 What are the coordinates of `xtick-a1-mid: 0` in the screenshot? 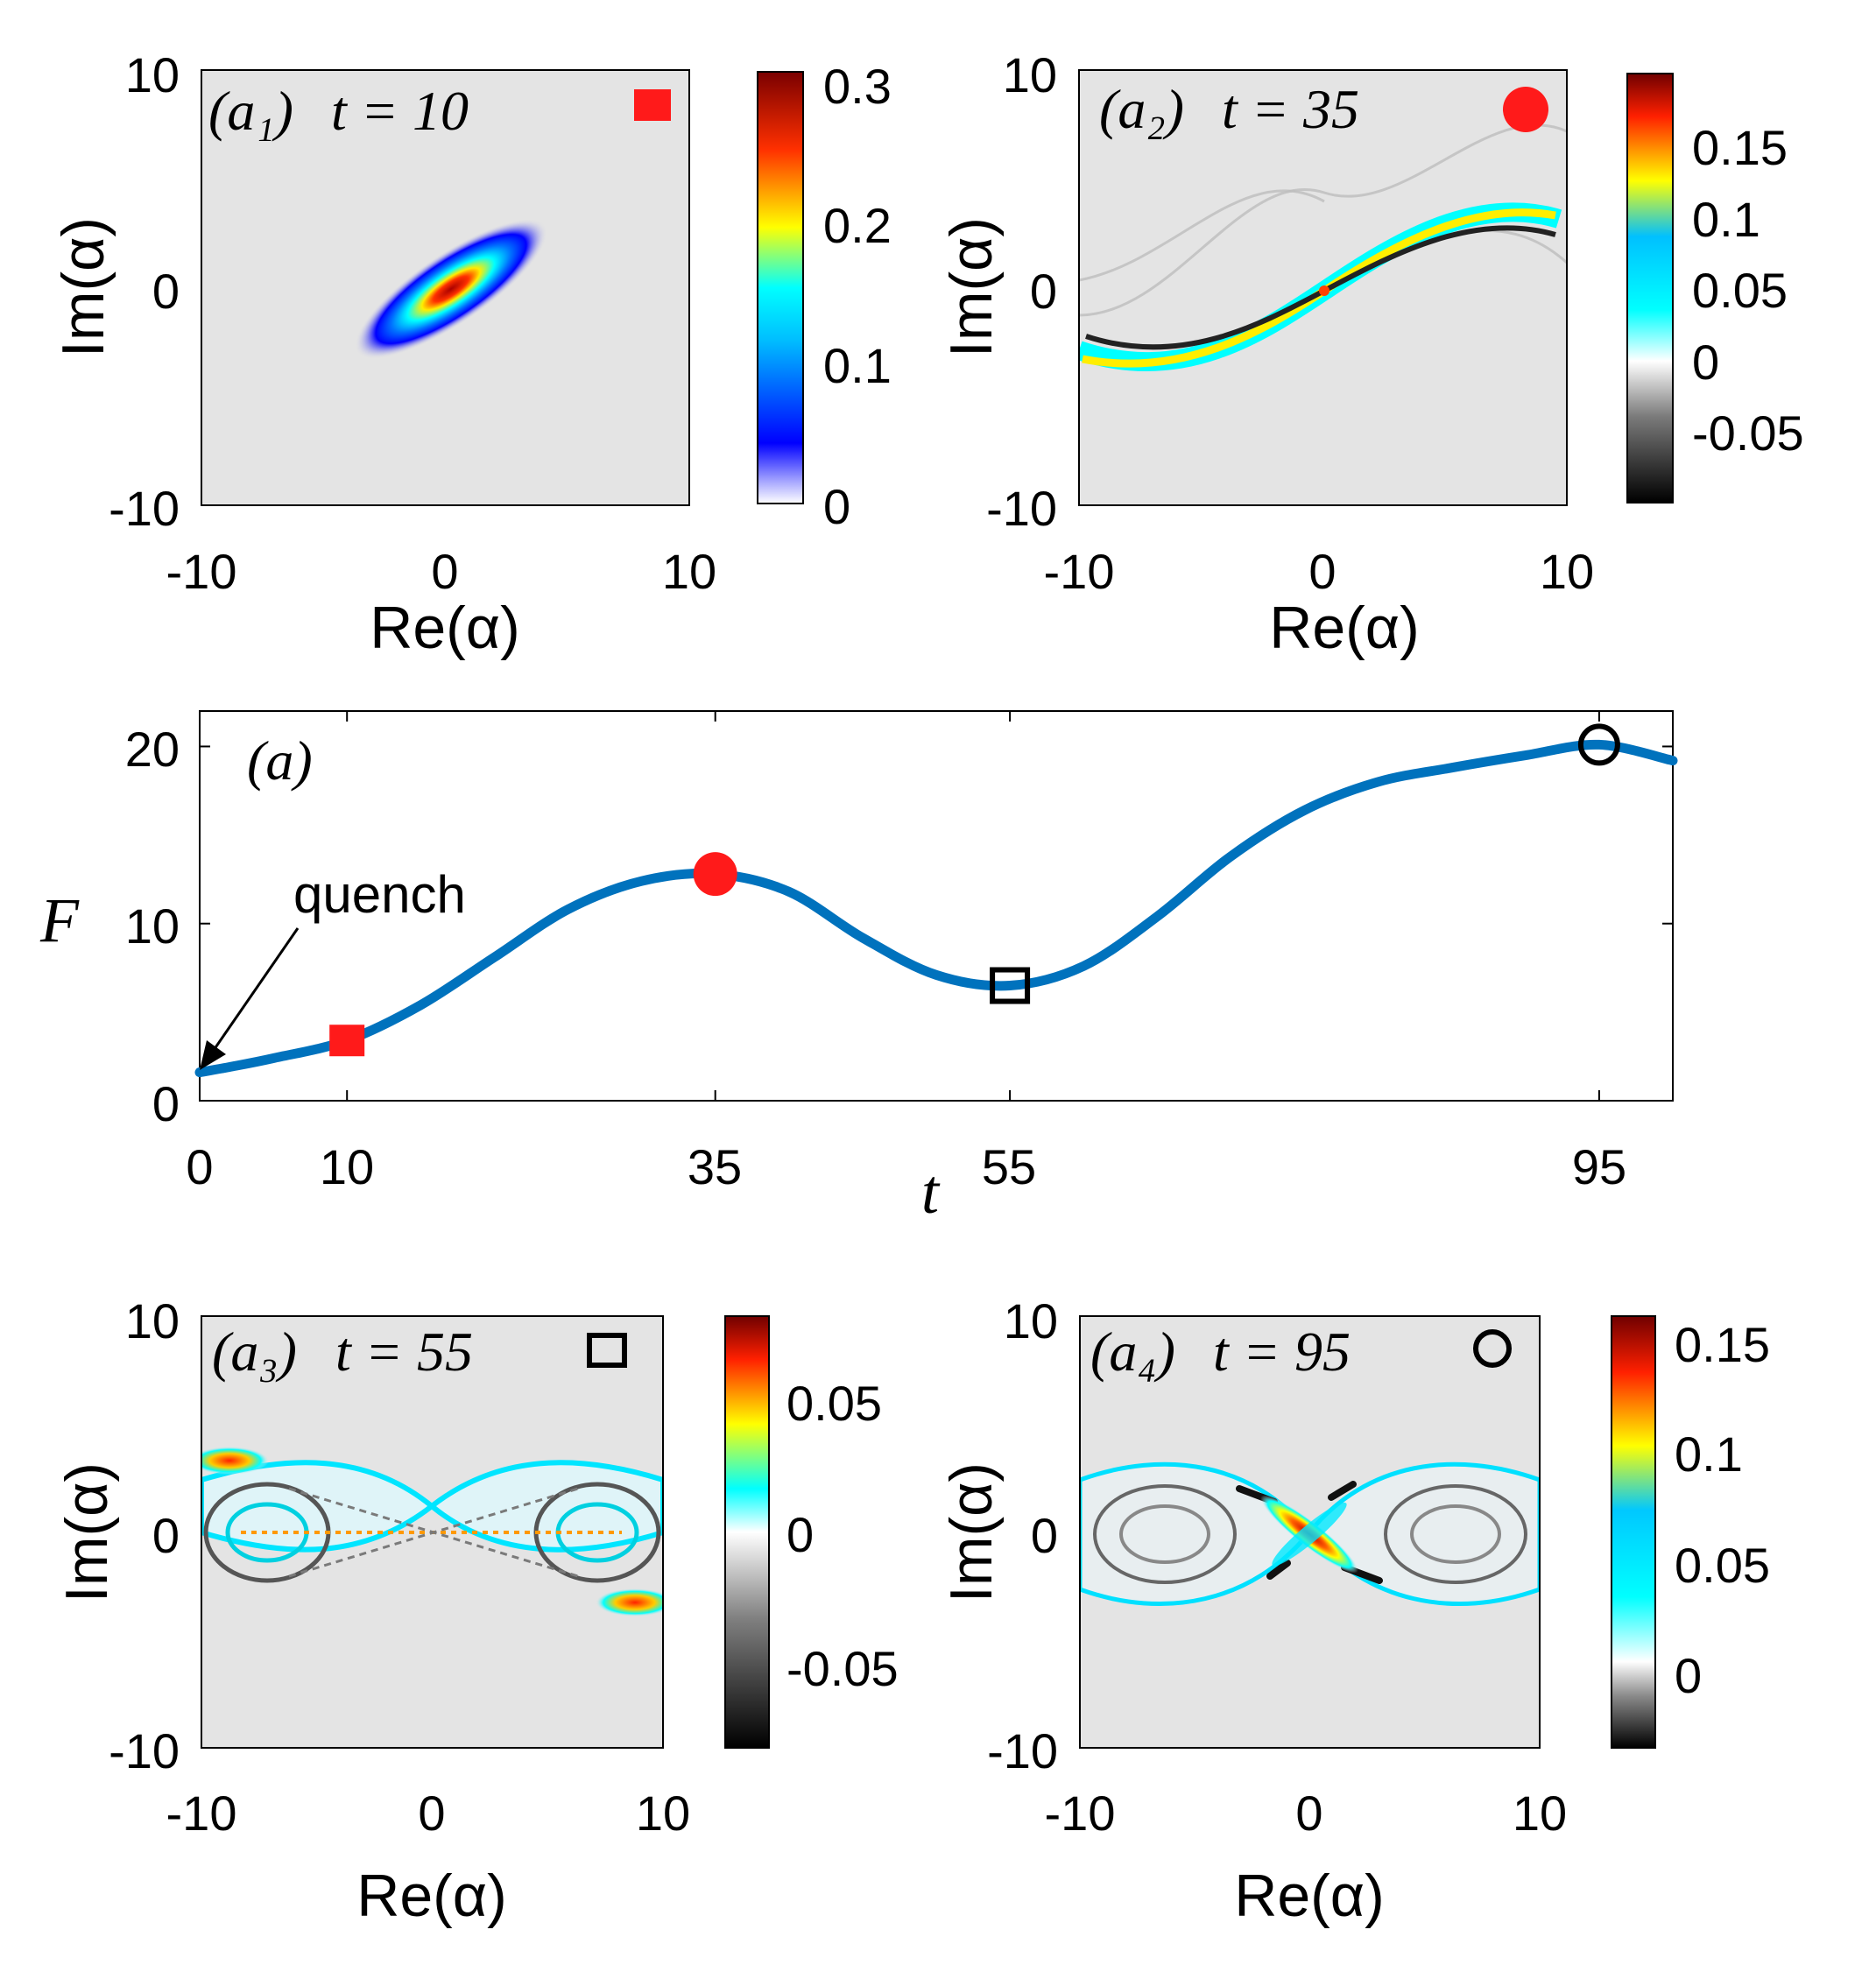 It's located at (444, 571).